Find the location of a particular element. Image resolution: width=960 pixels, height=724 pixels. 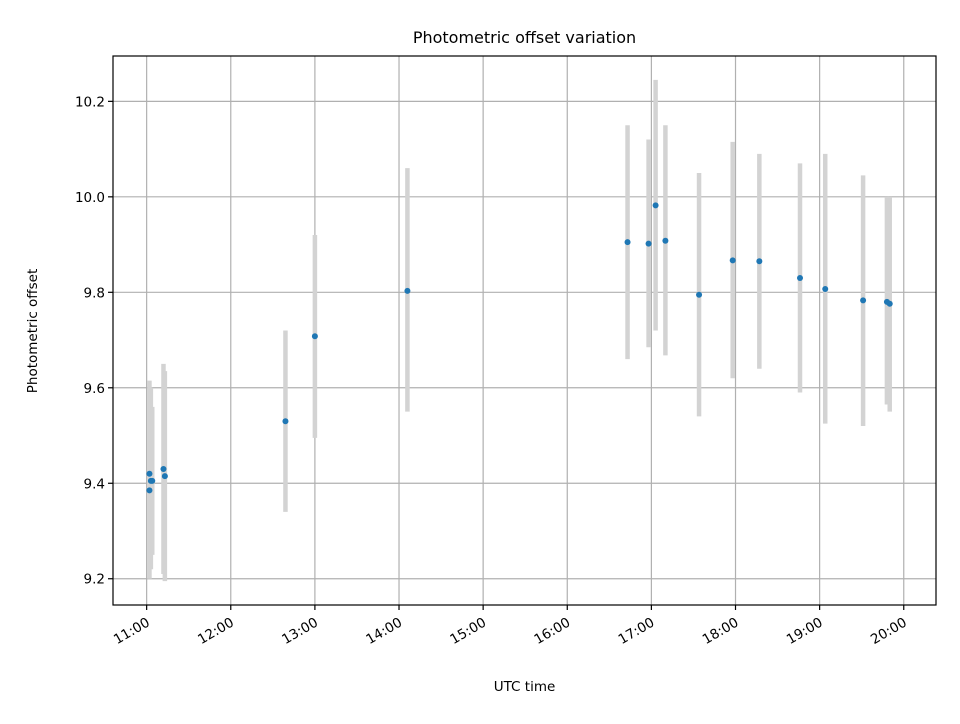

y-axis-label: Photometric offset is located at coordinates (33, 331).